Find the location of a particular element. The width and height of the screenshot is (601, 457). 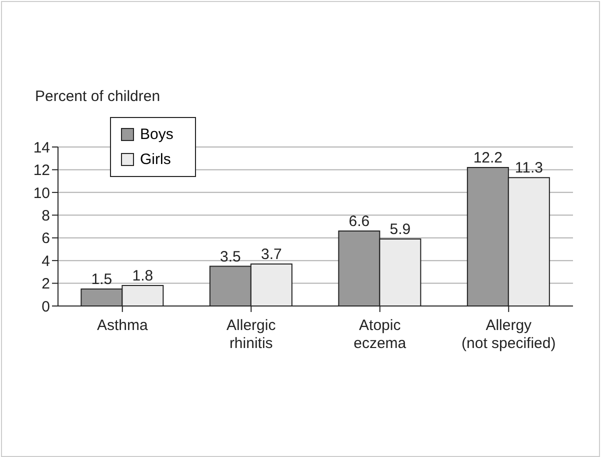

x-tick-label: Atopic eczema is located at coordinates (380, 334).